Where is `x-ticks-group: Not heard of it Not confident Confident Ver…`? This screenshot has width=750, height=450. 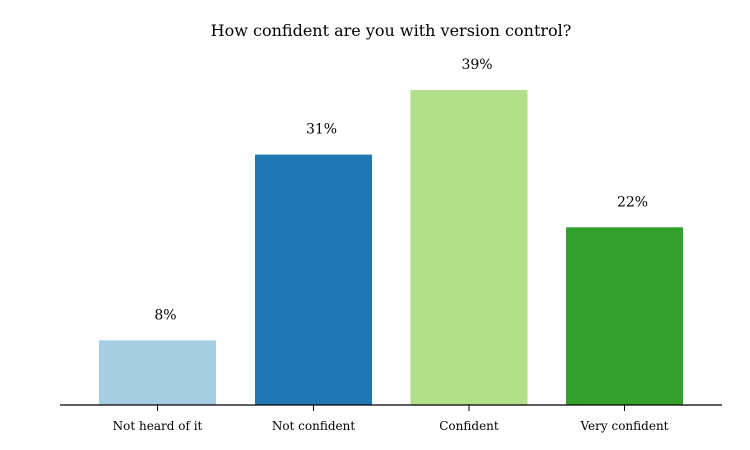
x-ticks-group: Not heard of it Not confident Confident Ver… is located at coordinates (391, 419).